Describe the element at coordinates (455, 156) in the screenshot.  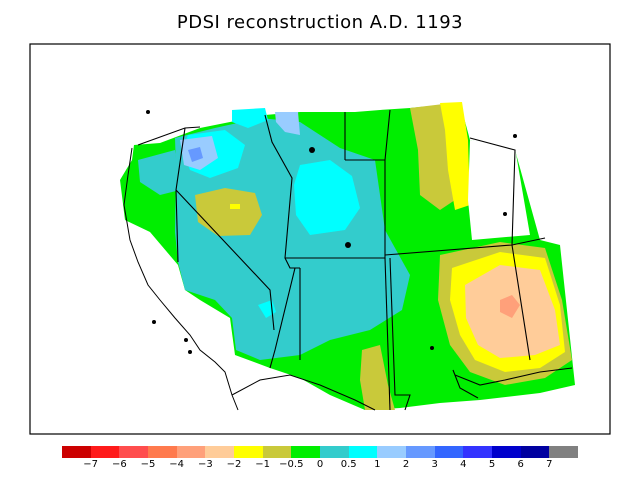
I see `pdsi-yellow-north` at that location.